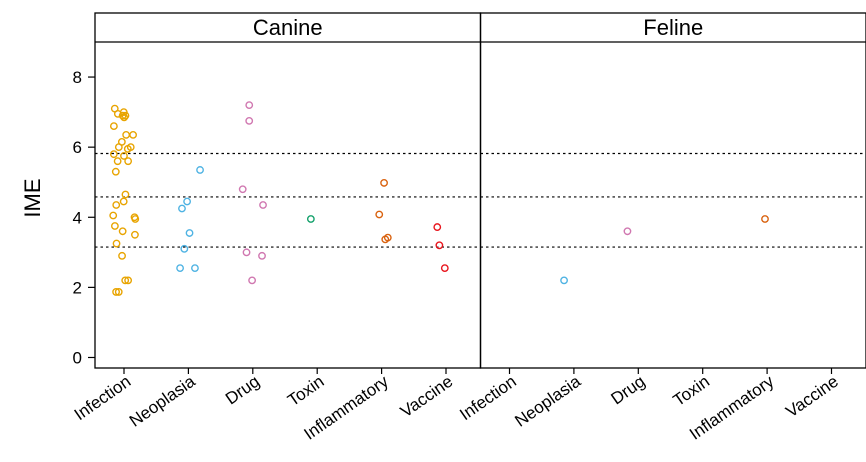 Image resolution: width=866 pixels, height=462 pixels. I want to click on y-axis-title: IME, so click(32, 197).